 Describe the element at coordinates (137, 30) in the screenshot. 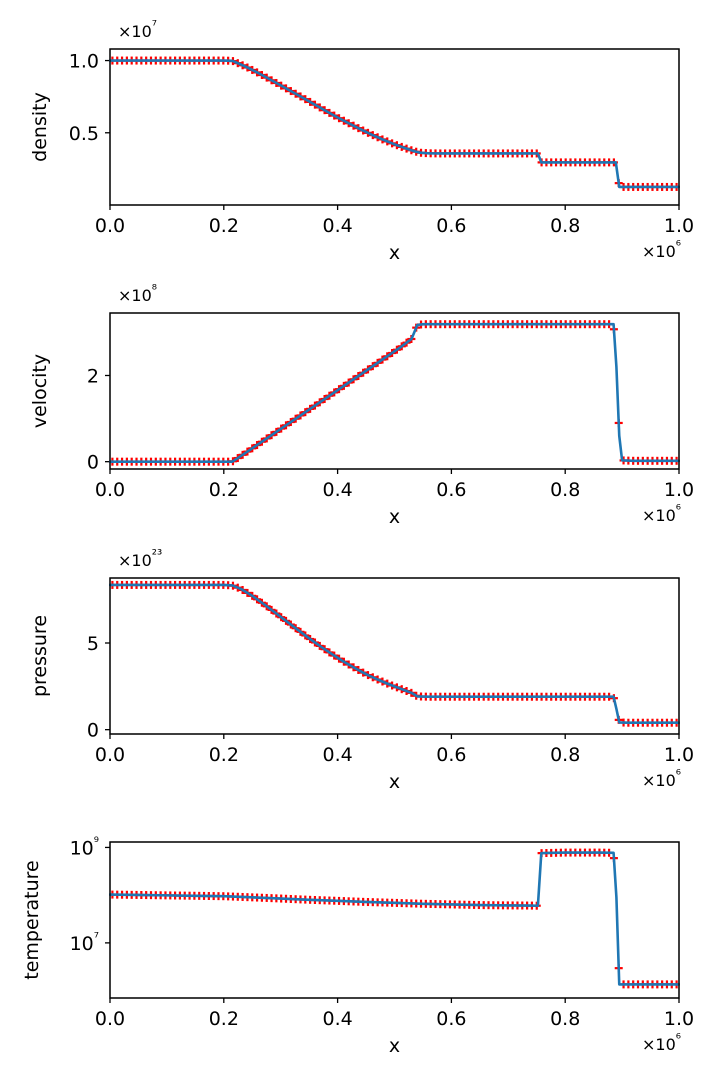

I see `y-axis-exponent: ×10⁷` at that location.